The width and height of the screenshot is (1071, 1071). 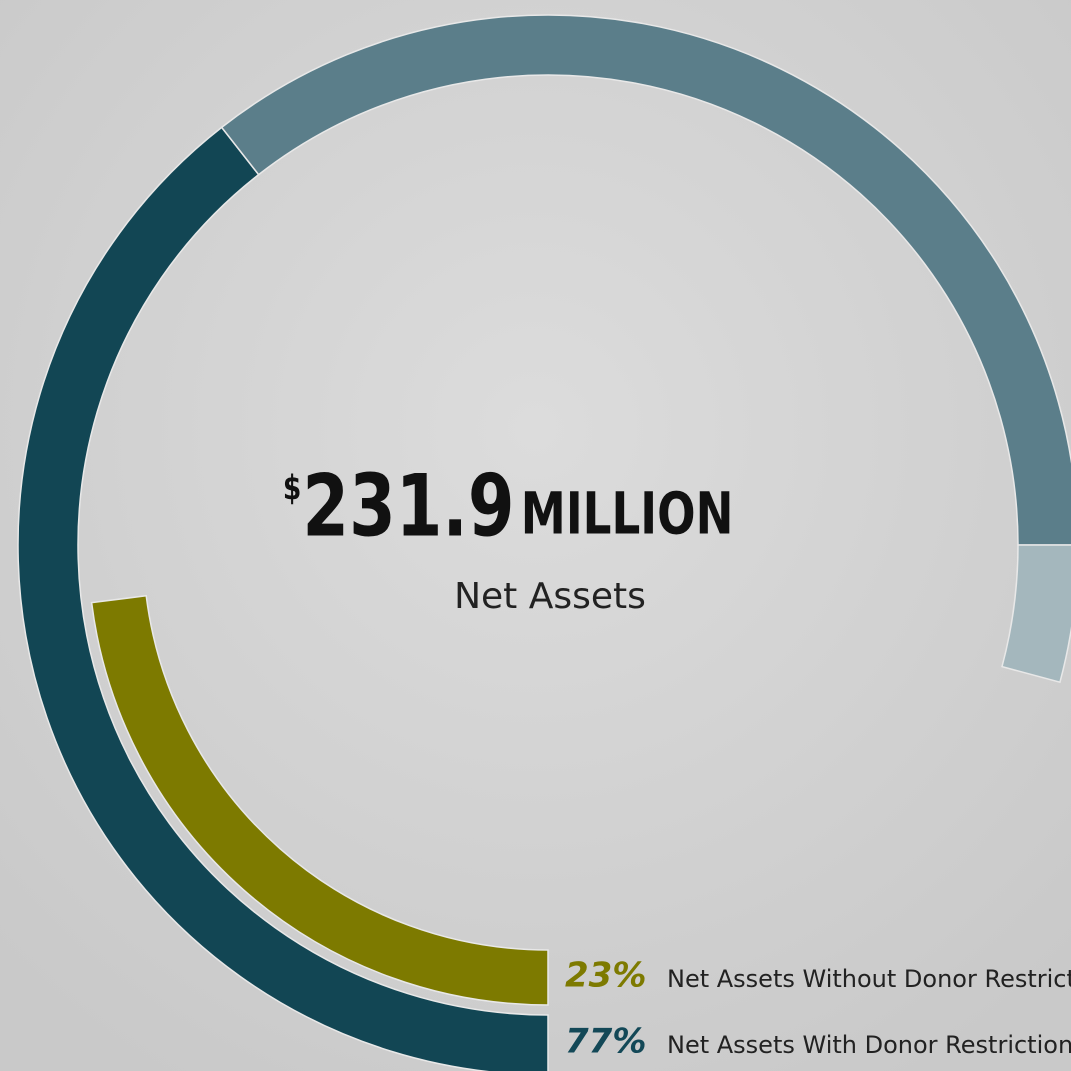 What do you see at coordinates (408, 506) in the screenshot?
I see `headline-amount: 231.9` at bounding box center [408, 506].